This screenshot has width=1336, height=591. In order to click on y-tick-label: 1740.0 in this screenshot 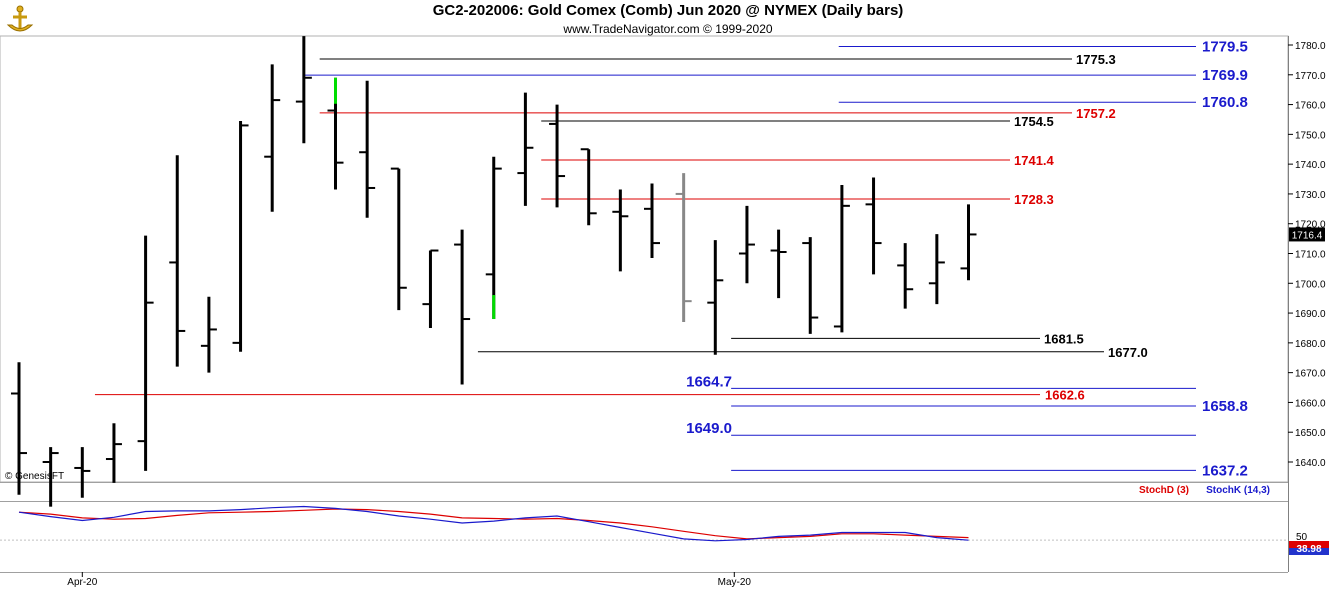, I will do `click(1310, 165)`.